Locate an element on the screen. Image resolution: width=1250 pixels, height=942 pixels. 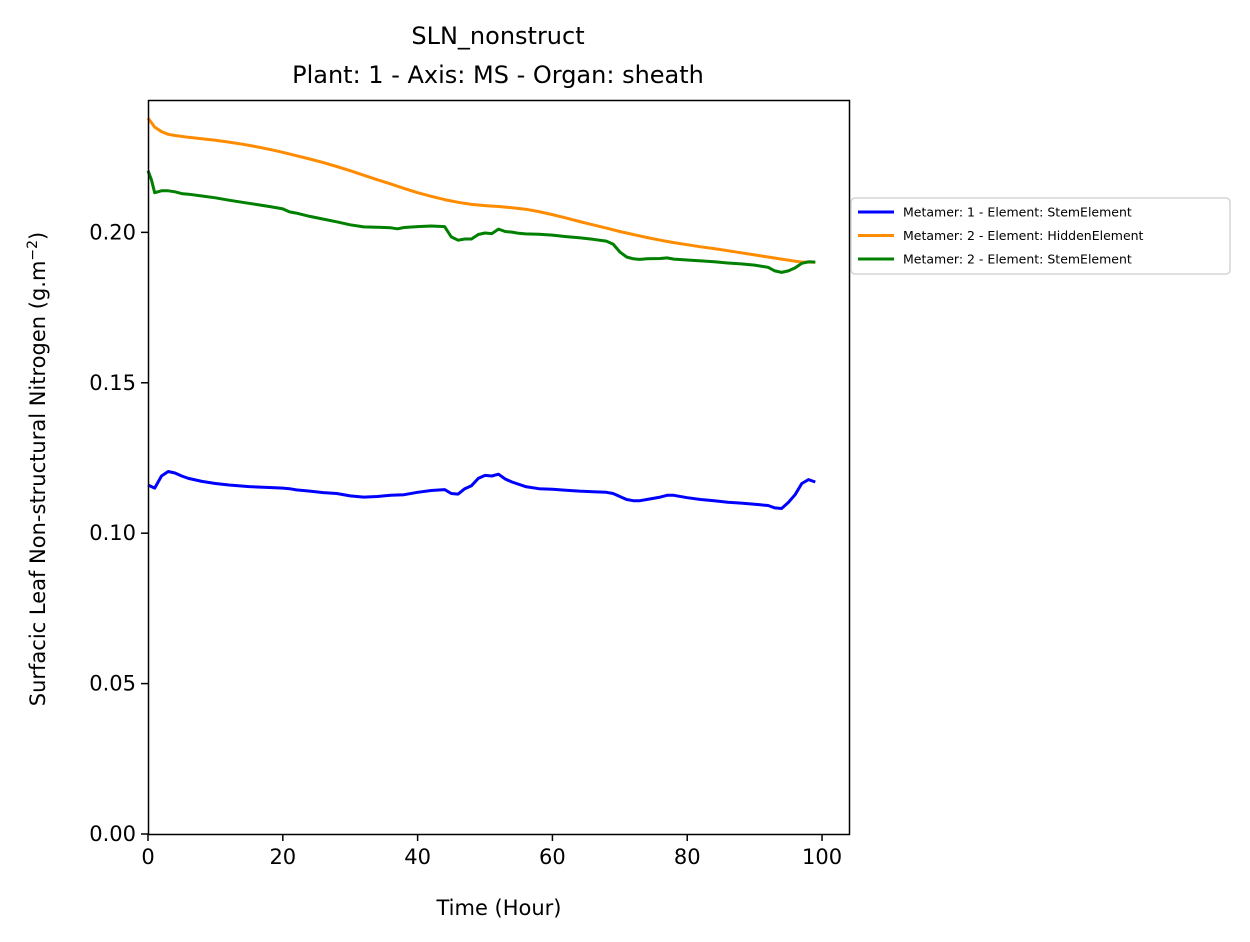
legend-label-2: Metamer: 2 - Element: HiddenElement is located at coordinates (1023, 235).